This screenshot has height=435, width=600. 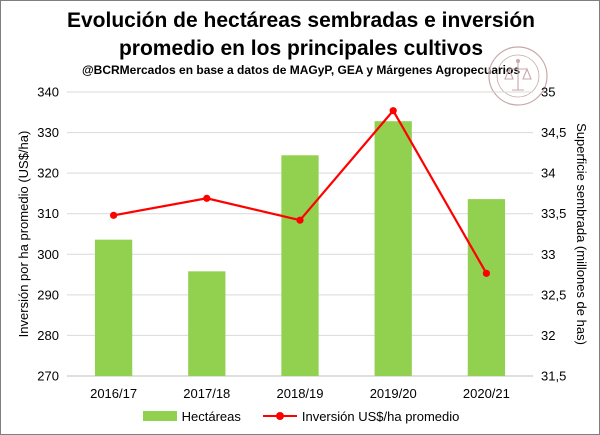 I want to click on left-tick-label: 320, so click(x=48, y=173).